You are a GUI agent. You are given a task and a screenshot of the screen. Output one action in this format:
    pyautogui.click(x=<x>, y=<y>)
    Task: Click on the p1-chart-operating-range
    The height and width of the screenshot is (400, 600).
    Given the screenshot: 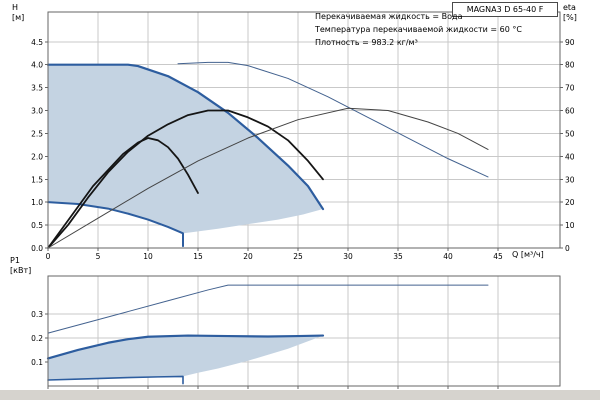 What is the action you would take?
    pyautogui.click(x=185, y=357)
    